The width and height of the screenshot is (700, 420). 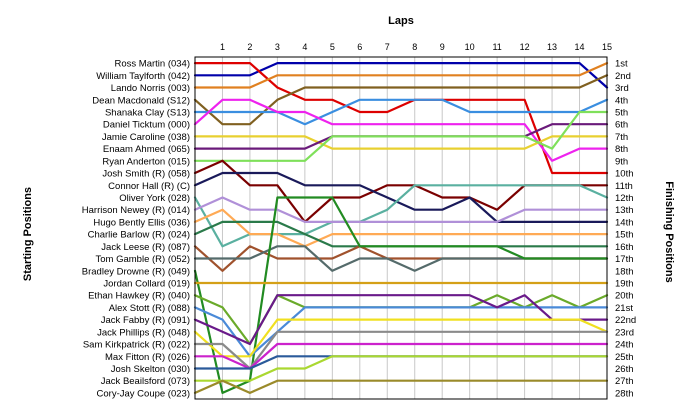 What do you see at coordinates (143, 259) in the screenshot?
I see `starting-label: Tom Gamble (R) (052)` at bounding box center [143, 259].